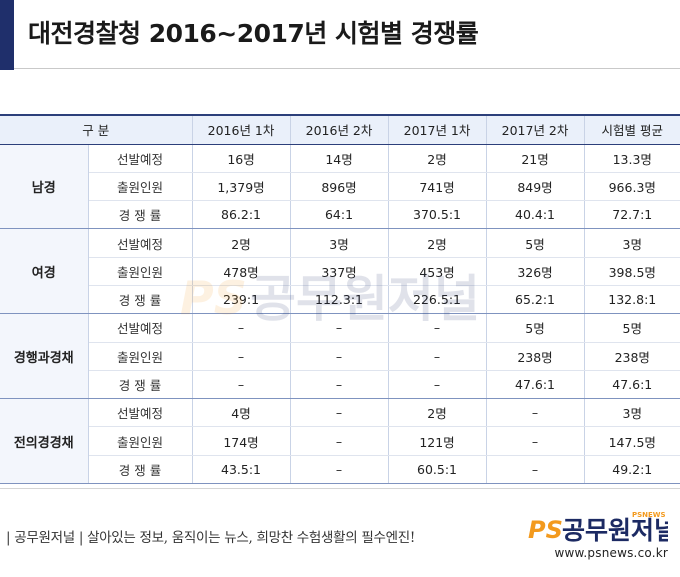 The image size is (680, 577). What do you see at coordinates (632, 300) in the screenshot?
I see `table-cell: 132.8:1` at bounding box center [632, 300].